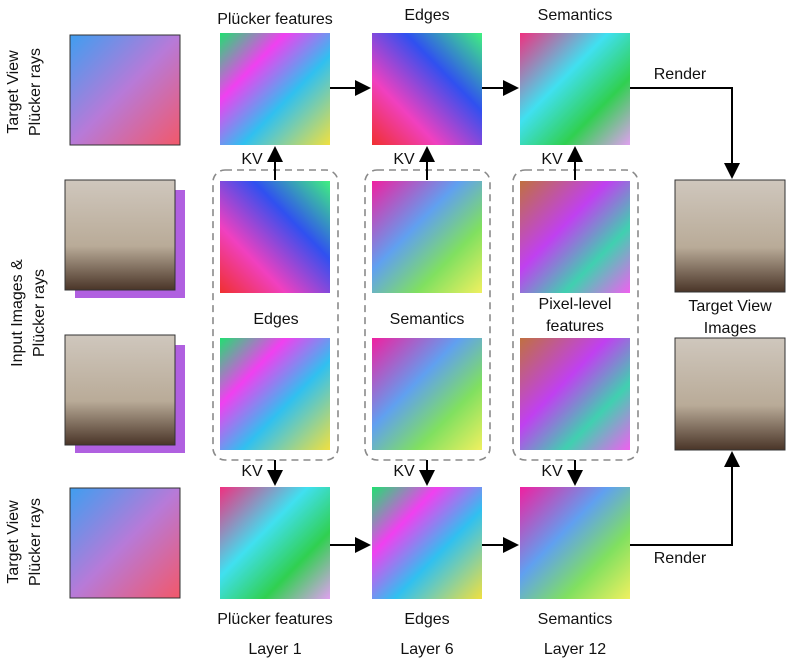 This screenshot has height=671, width=797. I want to click on top-label: Plücker features, so click(275, 19).